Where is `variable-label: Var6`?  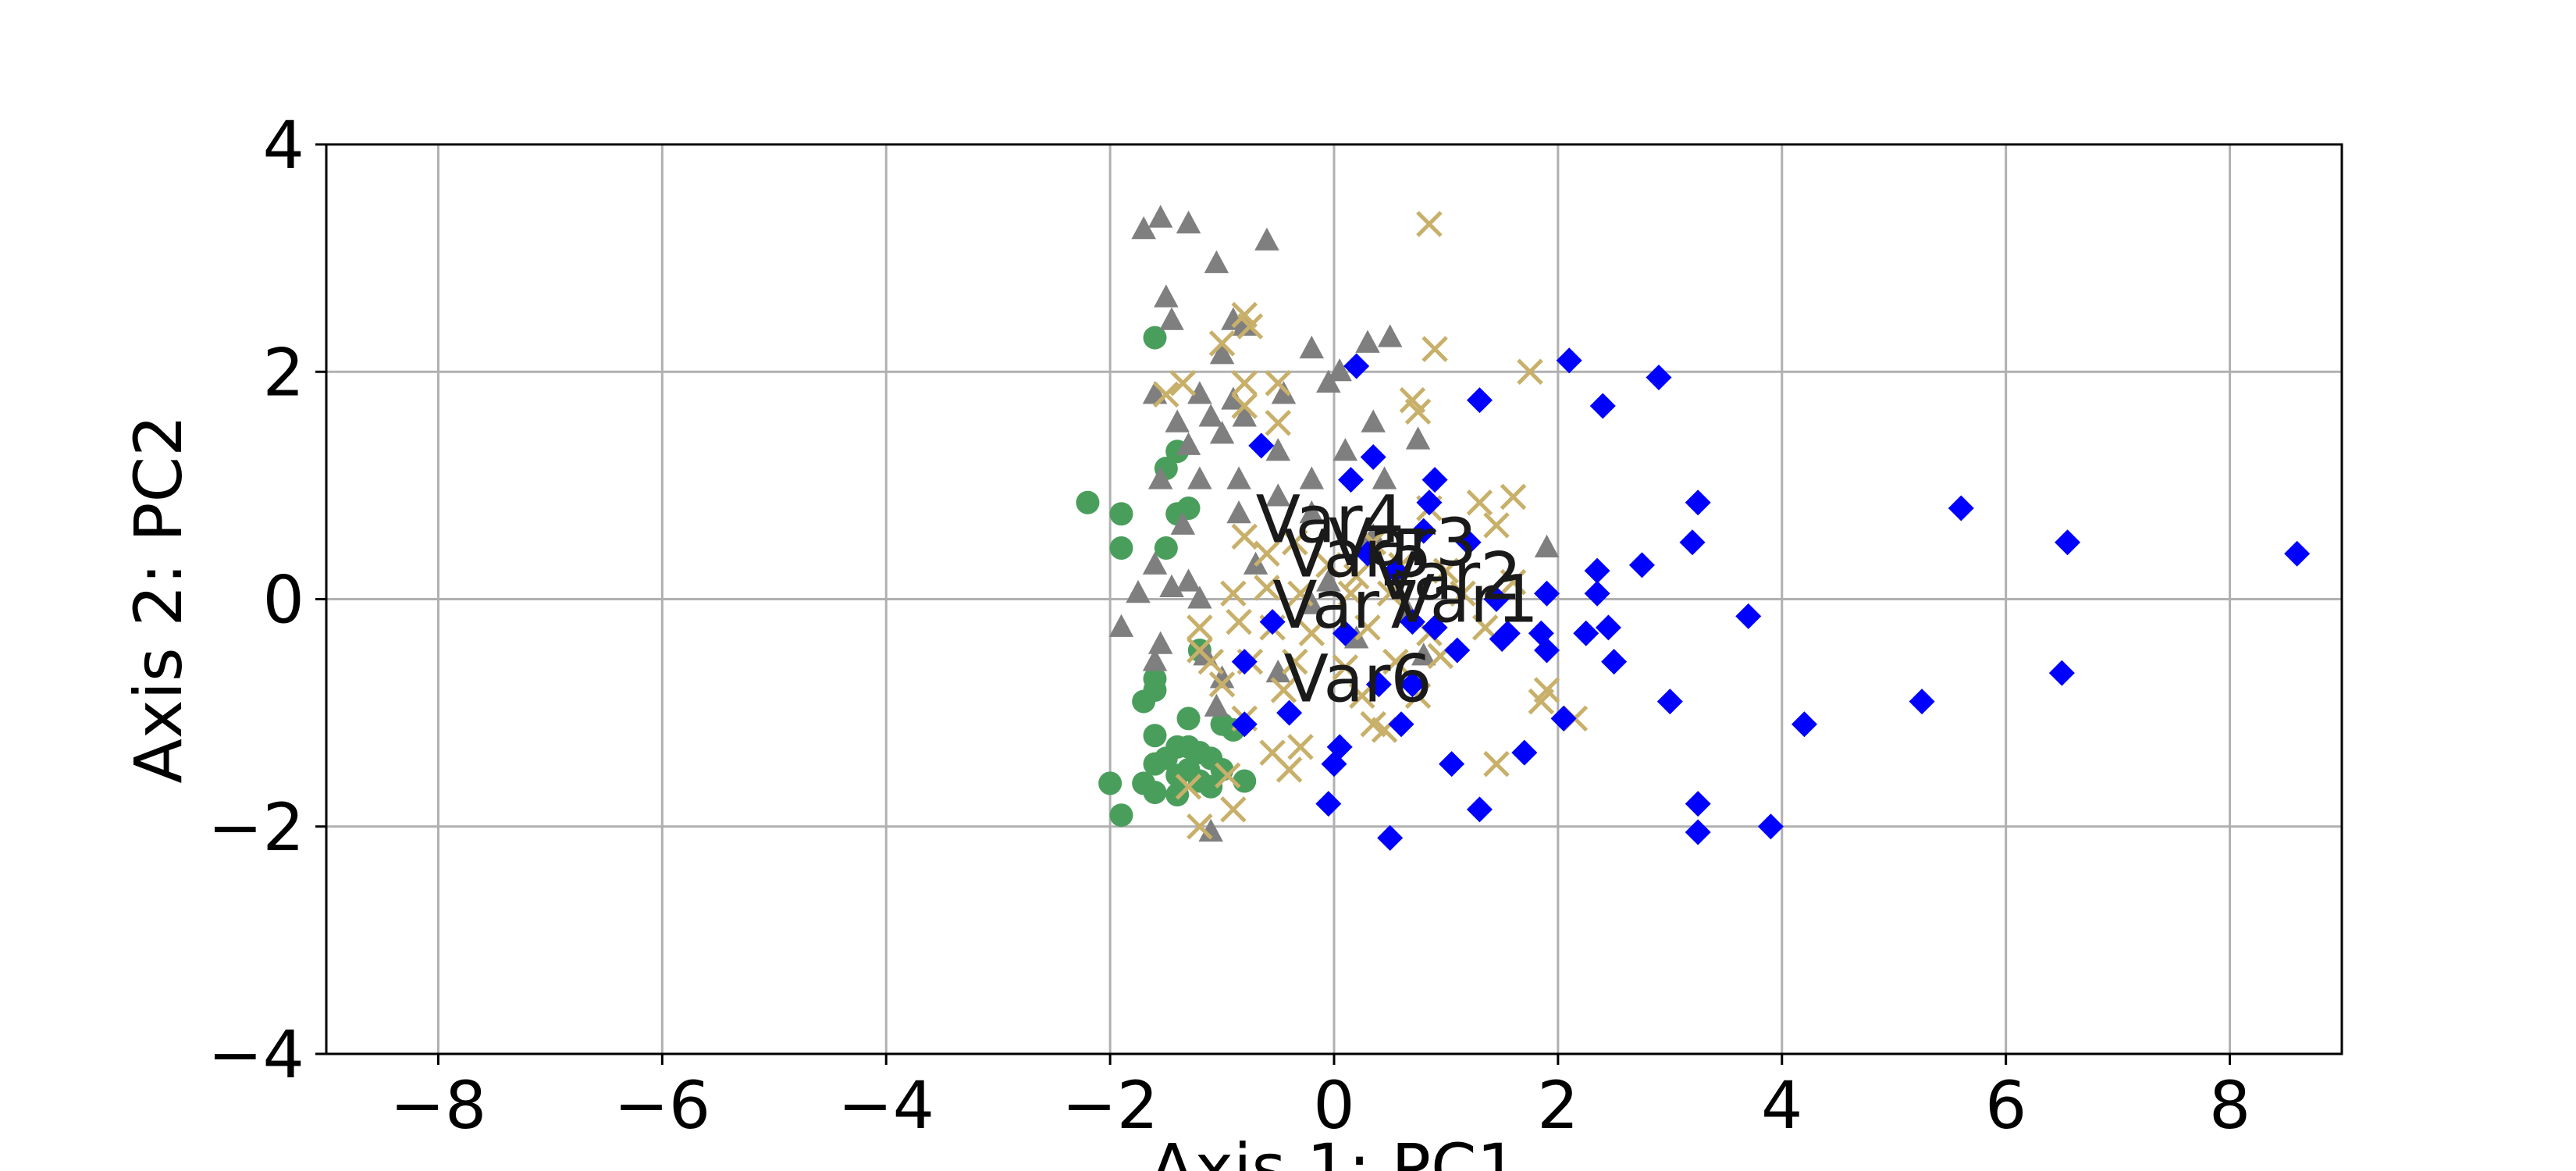
variable-label: Var6 is located at coordinates (1357, 679).